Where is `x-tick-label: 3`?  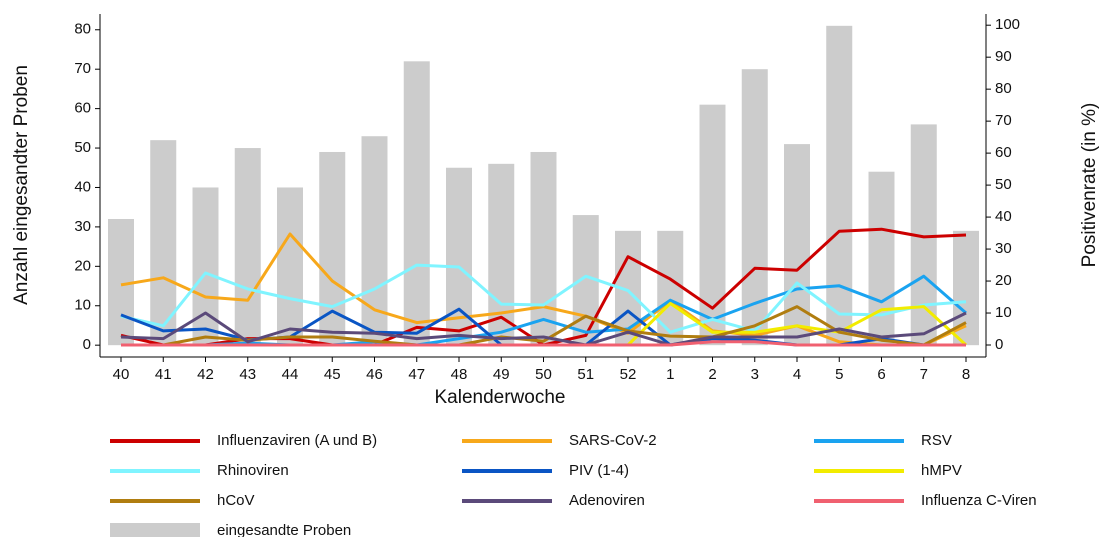 x-tick-label: 3 is located at coordinates (755, 374).